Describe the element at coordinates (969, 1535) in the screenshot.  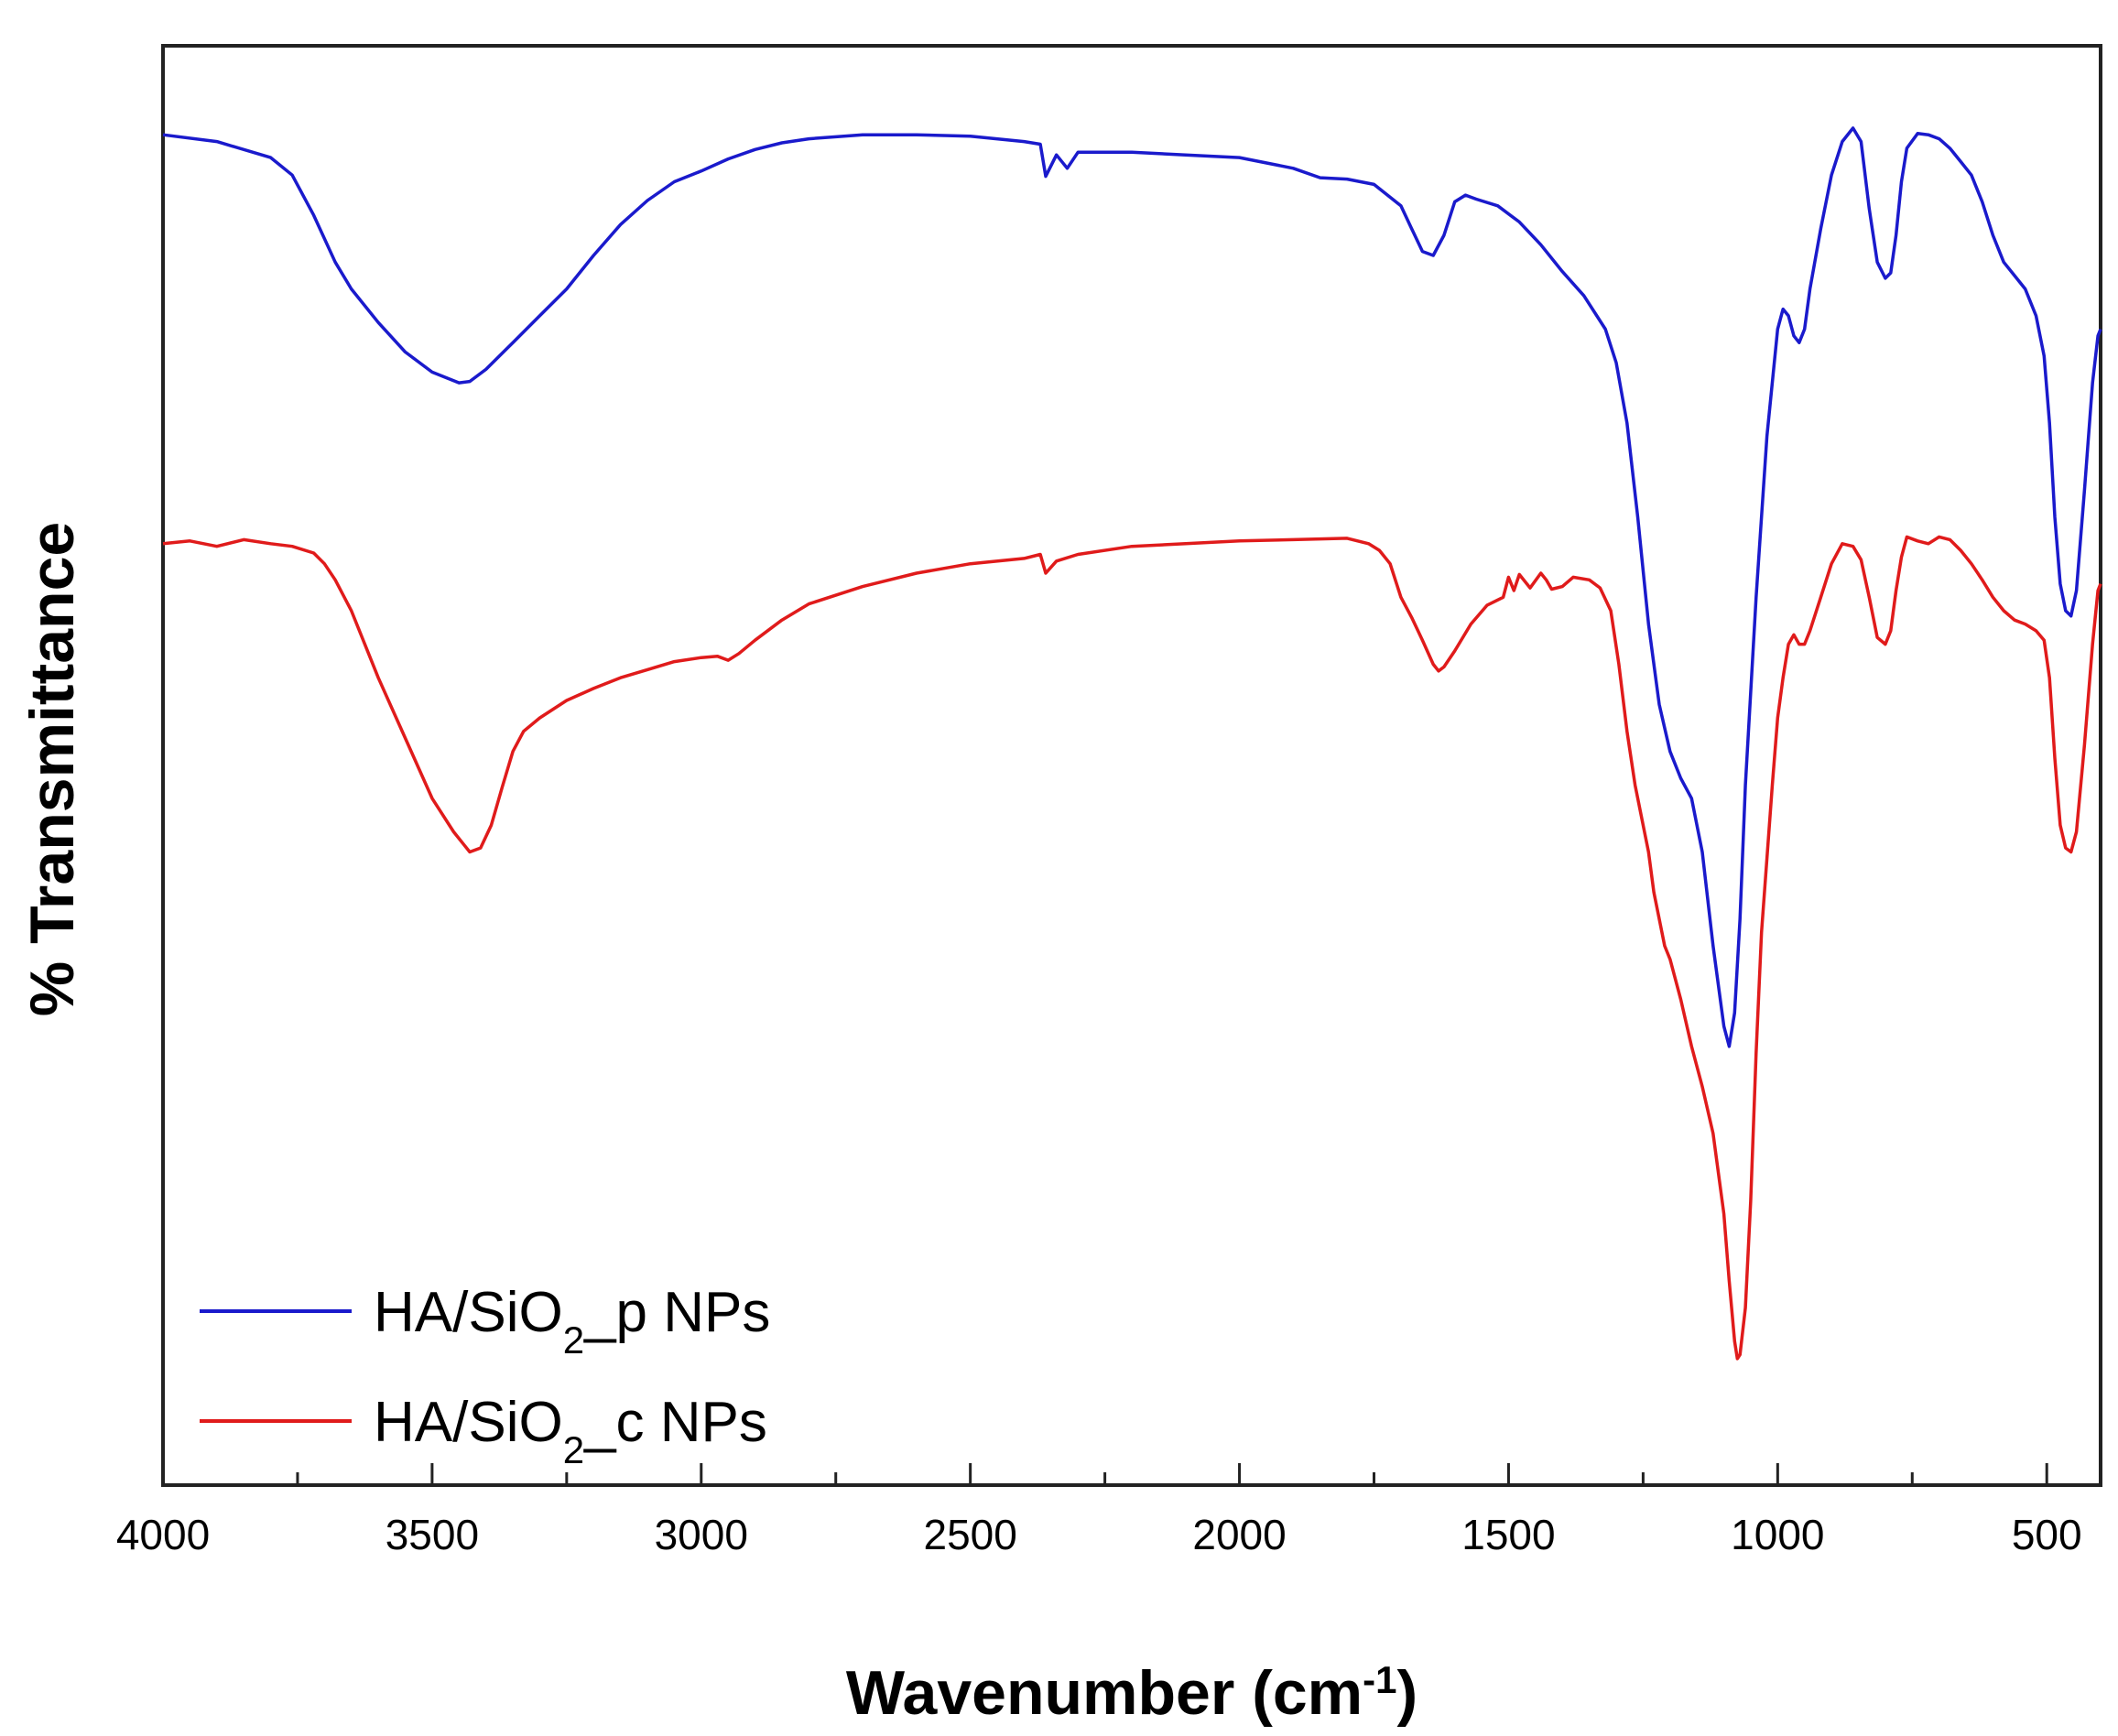
I see `x-tick-label: 2500` at that location.